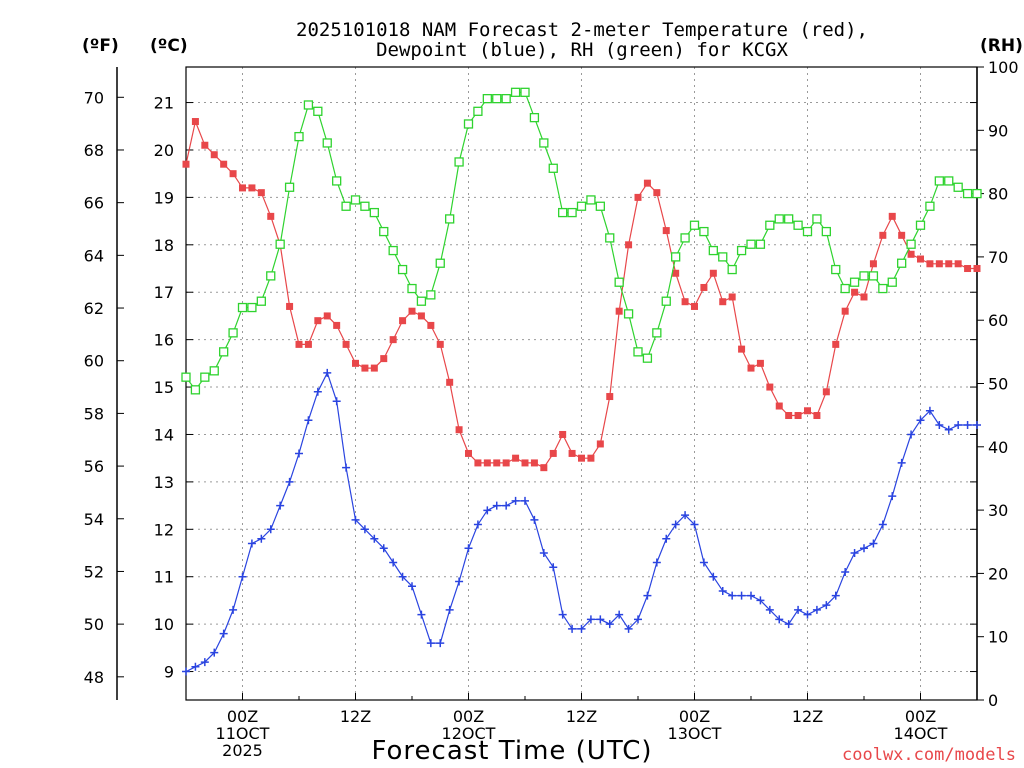 The image size is (1024, 768). What do you see at coordinates (1003, 67) in the screenshot?
I see `rh-tick-label: 100` at bounding box center [1003, 67].